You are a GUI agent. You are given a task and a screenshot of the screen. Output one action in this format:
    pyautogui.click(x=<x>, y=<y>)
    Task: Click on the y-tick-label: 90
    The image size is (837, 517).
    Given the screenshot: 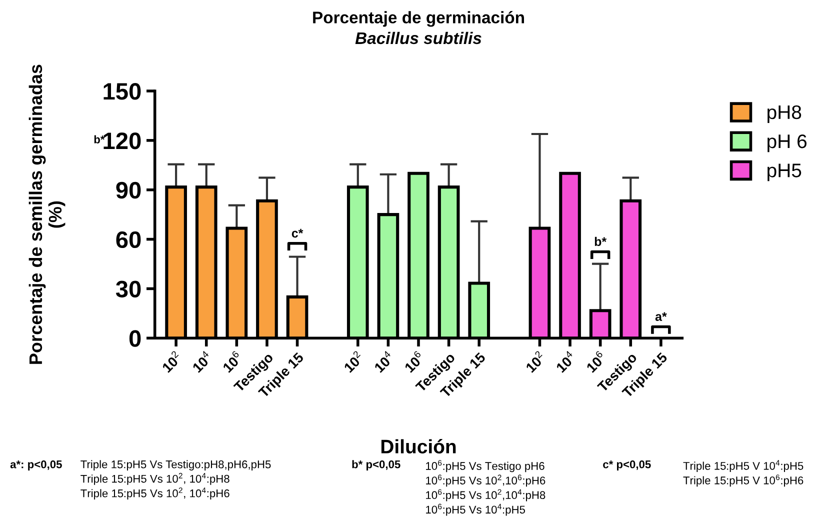 What is the action you would take?
    pyautogui.click(x=128, y=190)
    